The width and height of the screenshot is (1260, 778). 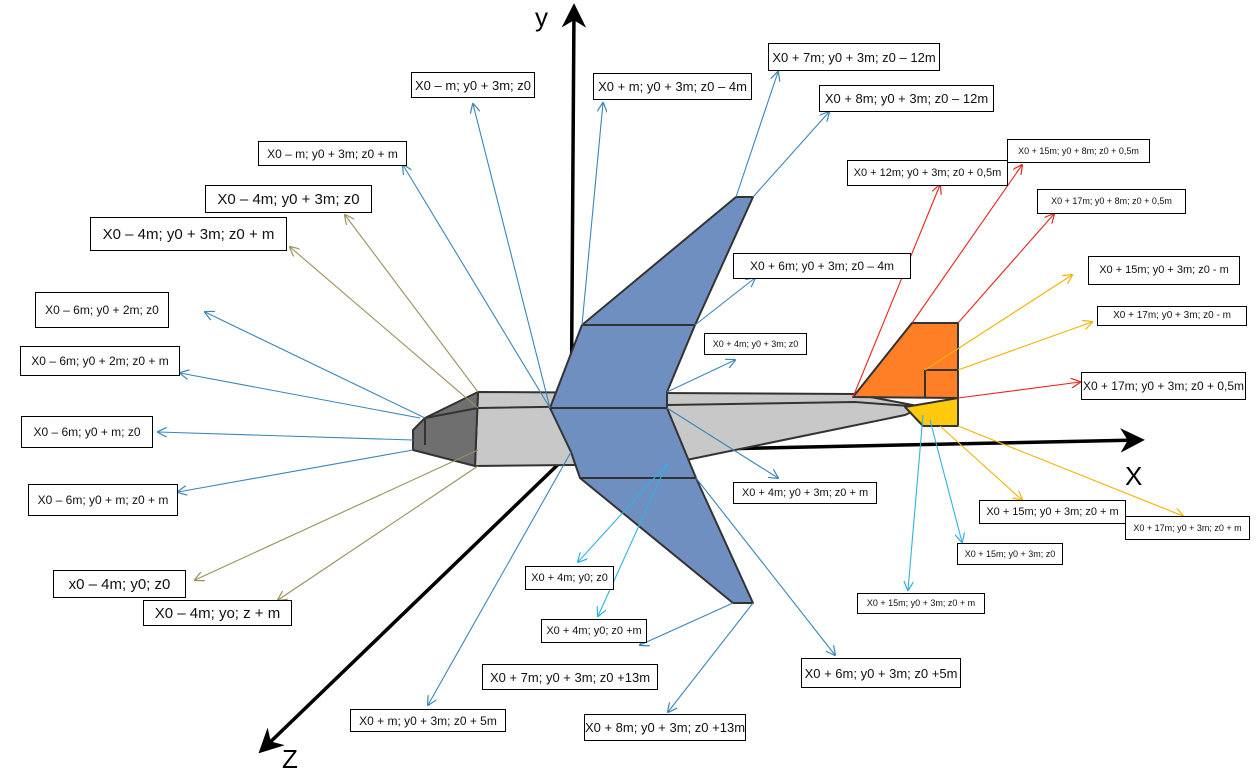 I want to click on arrow-c2, so click(x=633, y=539).